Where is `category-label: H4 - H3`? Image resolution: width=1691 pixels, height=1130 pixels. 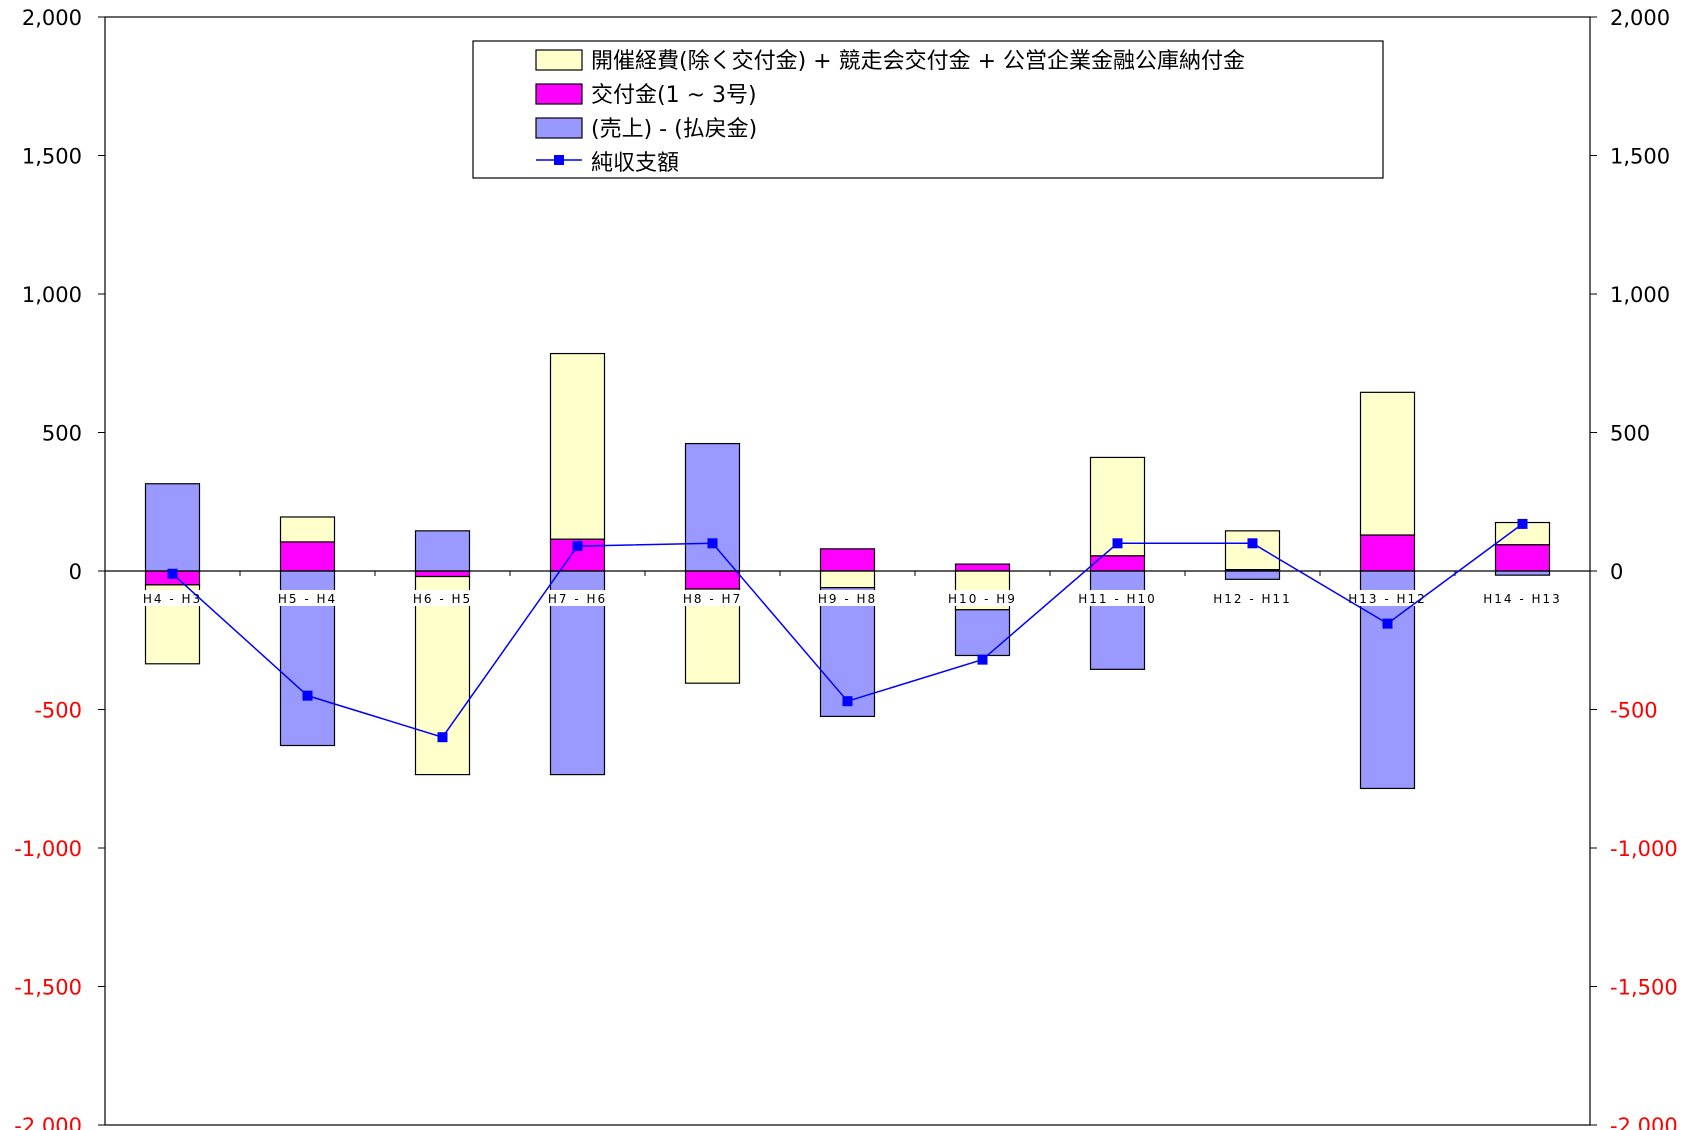 category-label: H4 - H3 is located at coordinates (172, 599).